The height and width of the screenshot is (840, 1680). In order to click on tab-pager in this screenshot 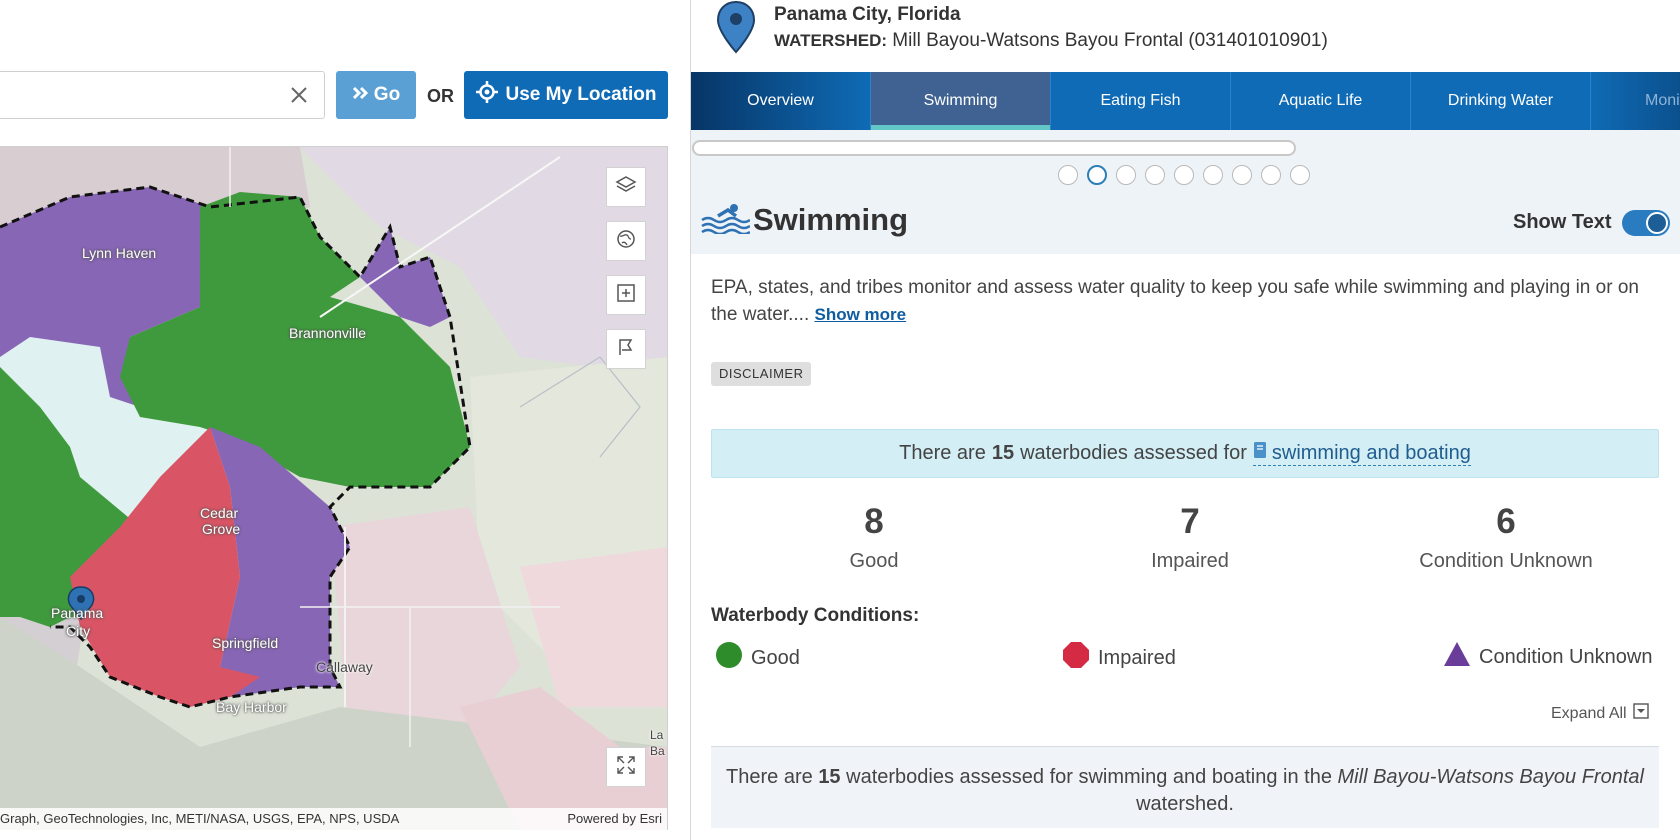, I will do `click(1184, 175)`.